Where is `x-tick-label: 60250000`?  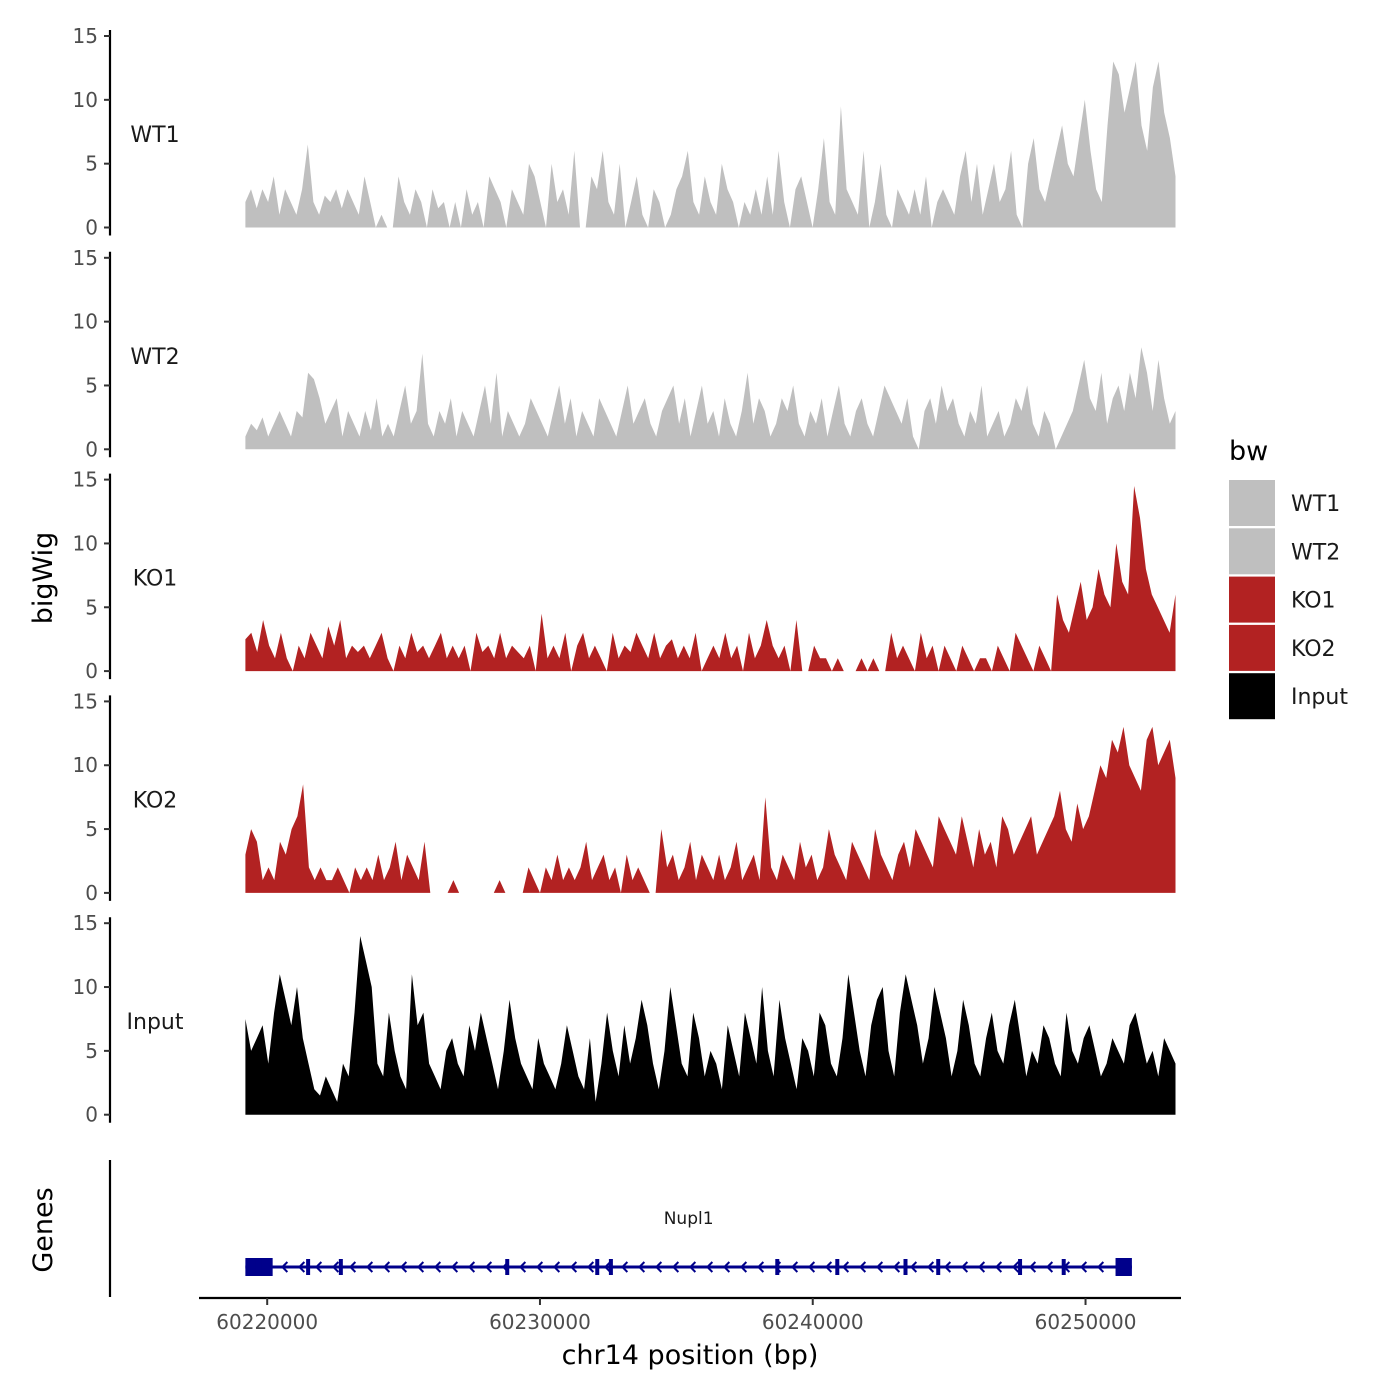
x-tick-label: 60250000 is located at coordinates (1086, 1322).